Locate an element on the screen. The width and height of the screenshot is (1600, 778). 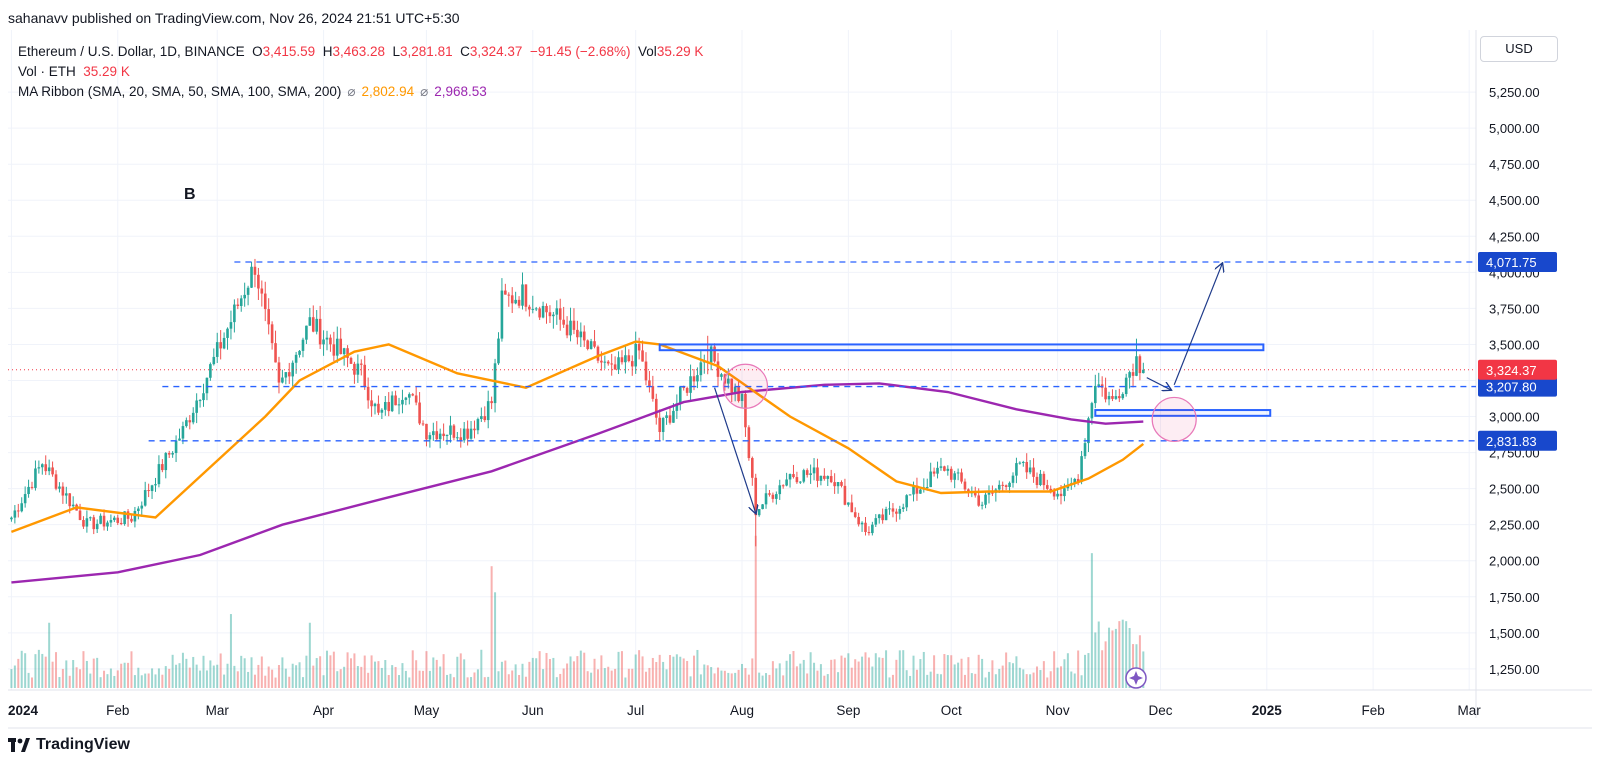
currency-selector: USD is located at coordinates (1519, 49).